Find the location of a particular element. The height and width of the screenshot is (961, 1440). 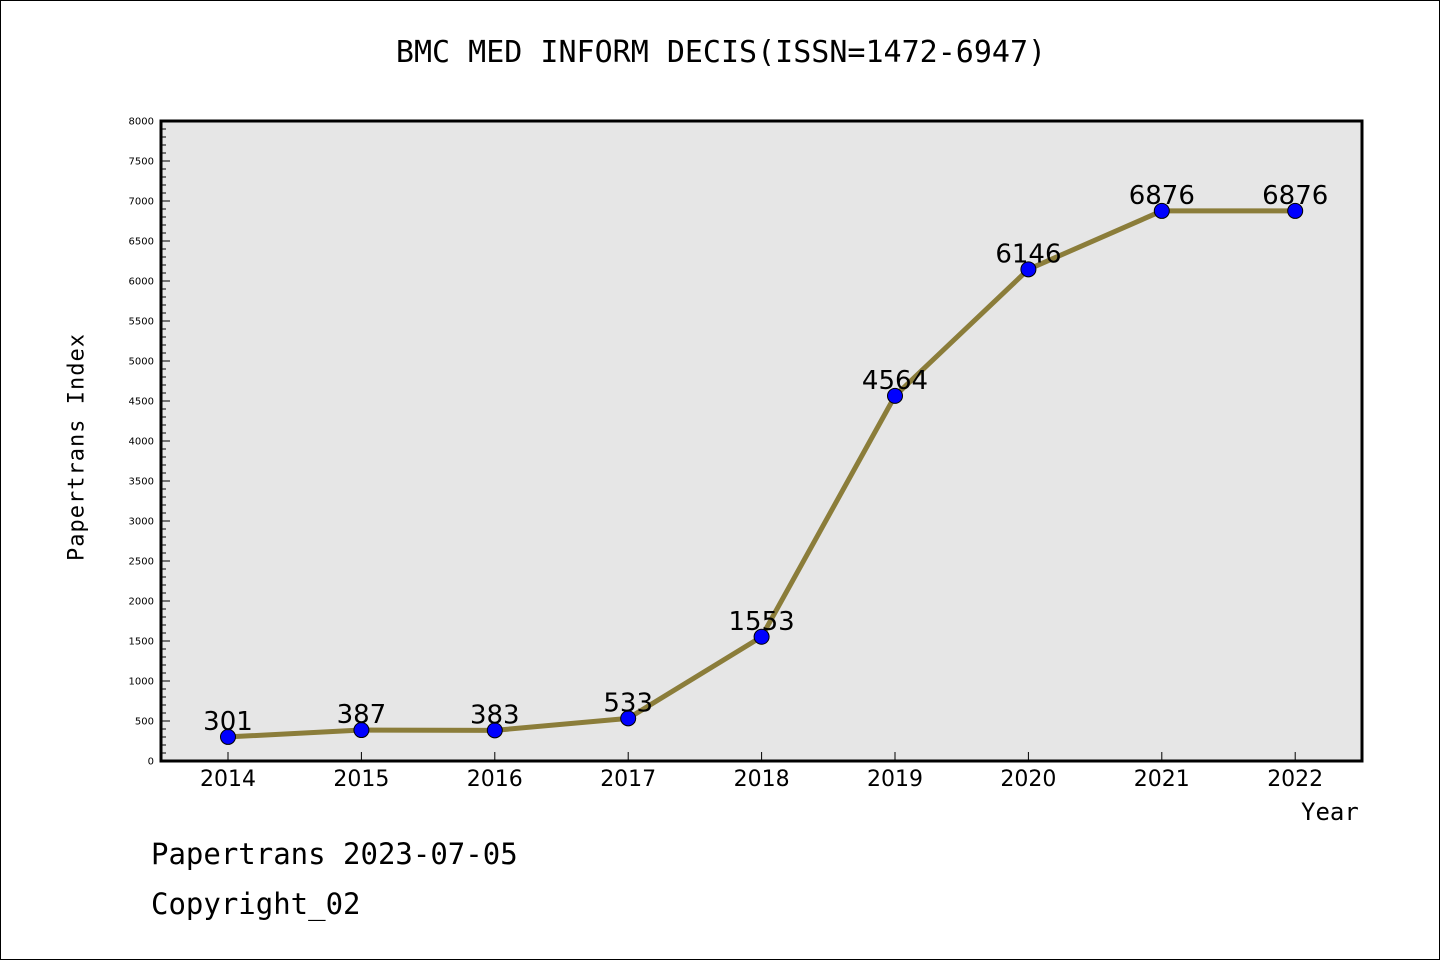

y-tick-label: 5500 is located at coordinates (141, 322).